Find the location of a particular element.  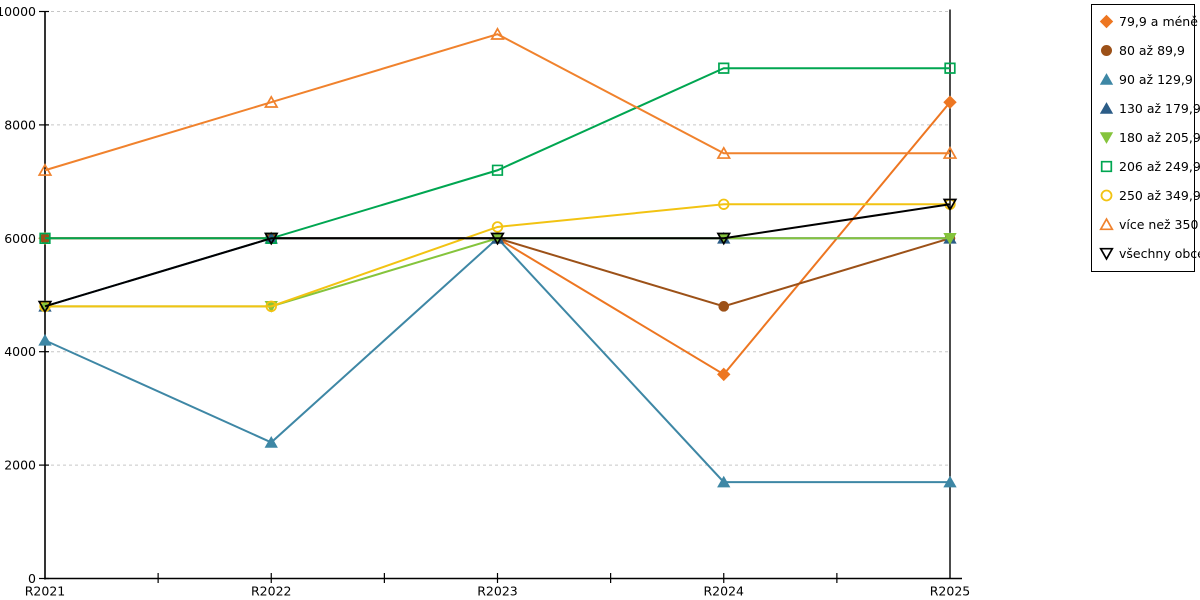

legend-item: 130 až 179,9 is located at coordinates (1146, 108).